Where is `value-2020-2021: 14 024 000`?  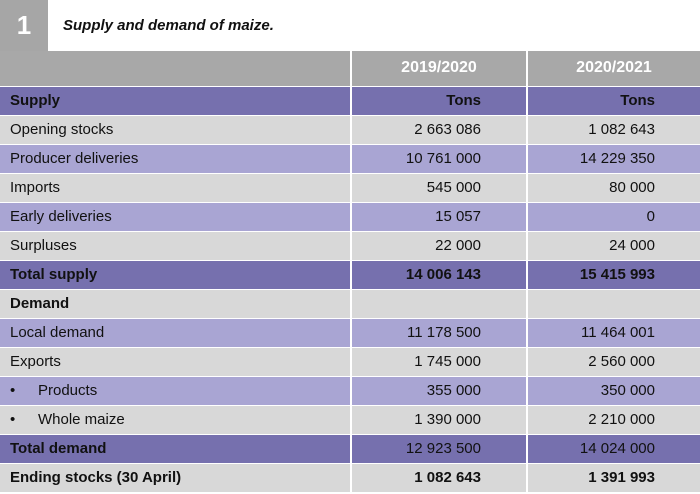 value-2020-2021: 14 024 000 is located at coordinates (613, 449).